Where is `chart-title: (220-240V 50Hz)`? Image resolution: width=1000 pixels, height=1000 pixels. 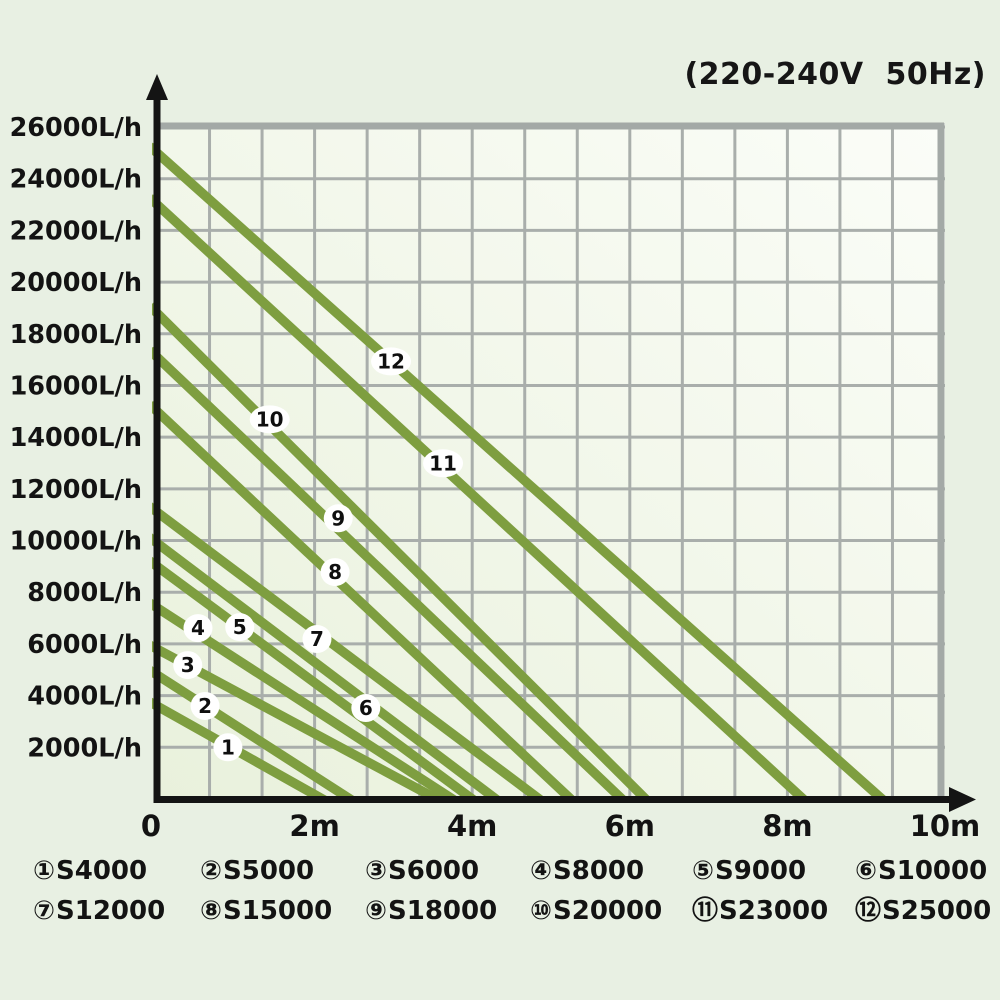 chart-title: (220-240V 50Hz) is located at coordinates (835, 74).